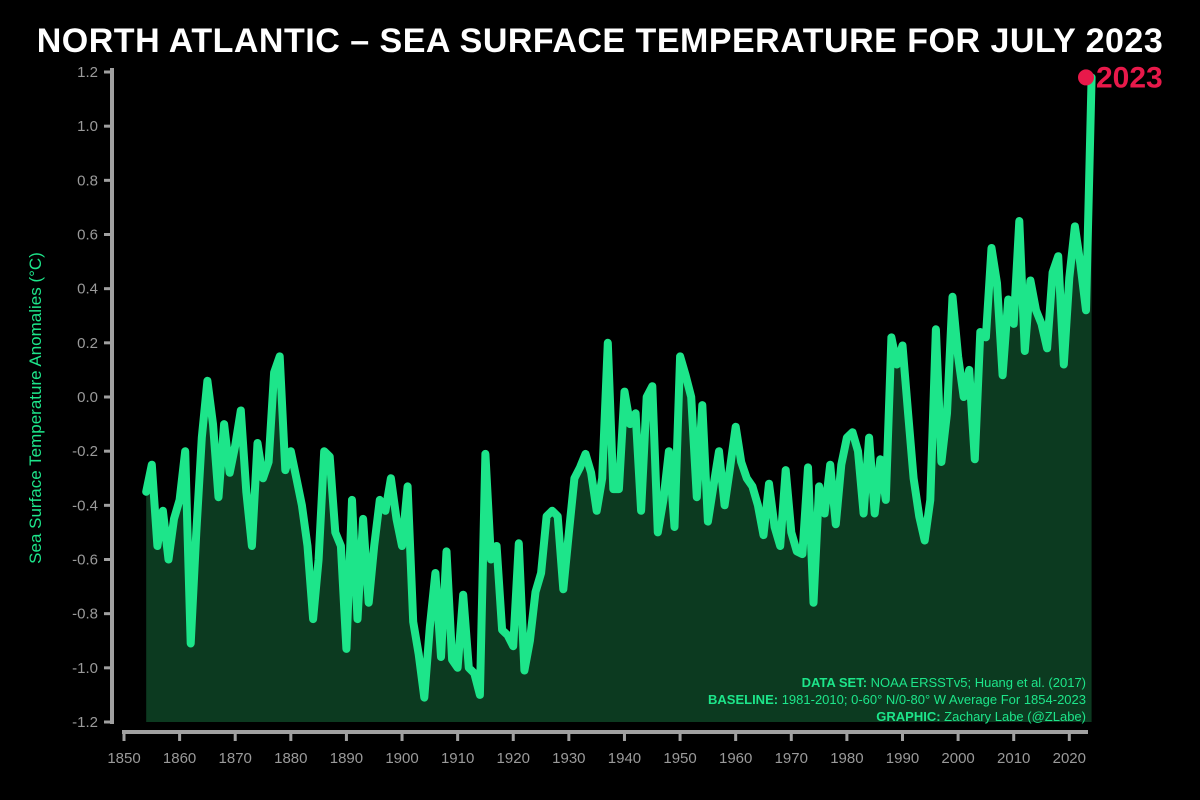 This screenshot has width=1200, height=800. What do you see at coordinates (85, 560) in the screenshot?
I see `y-tick-label: -0.6` at bounding box center [85, 560].